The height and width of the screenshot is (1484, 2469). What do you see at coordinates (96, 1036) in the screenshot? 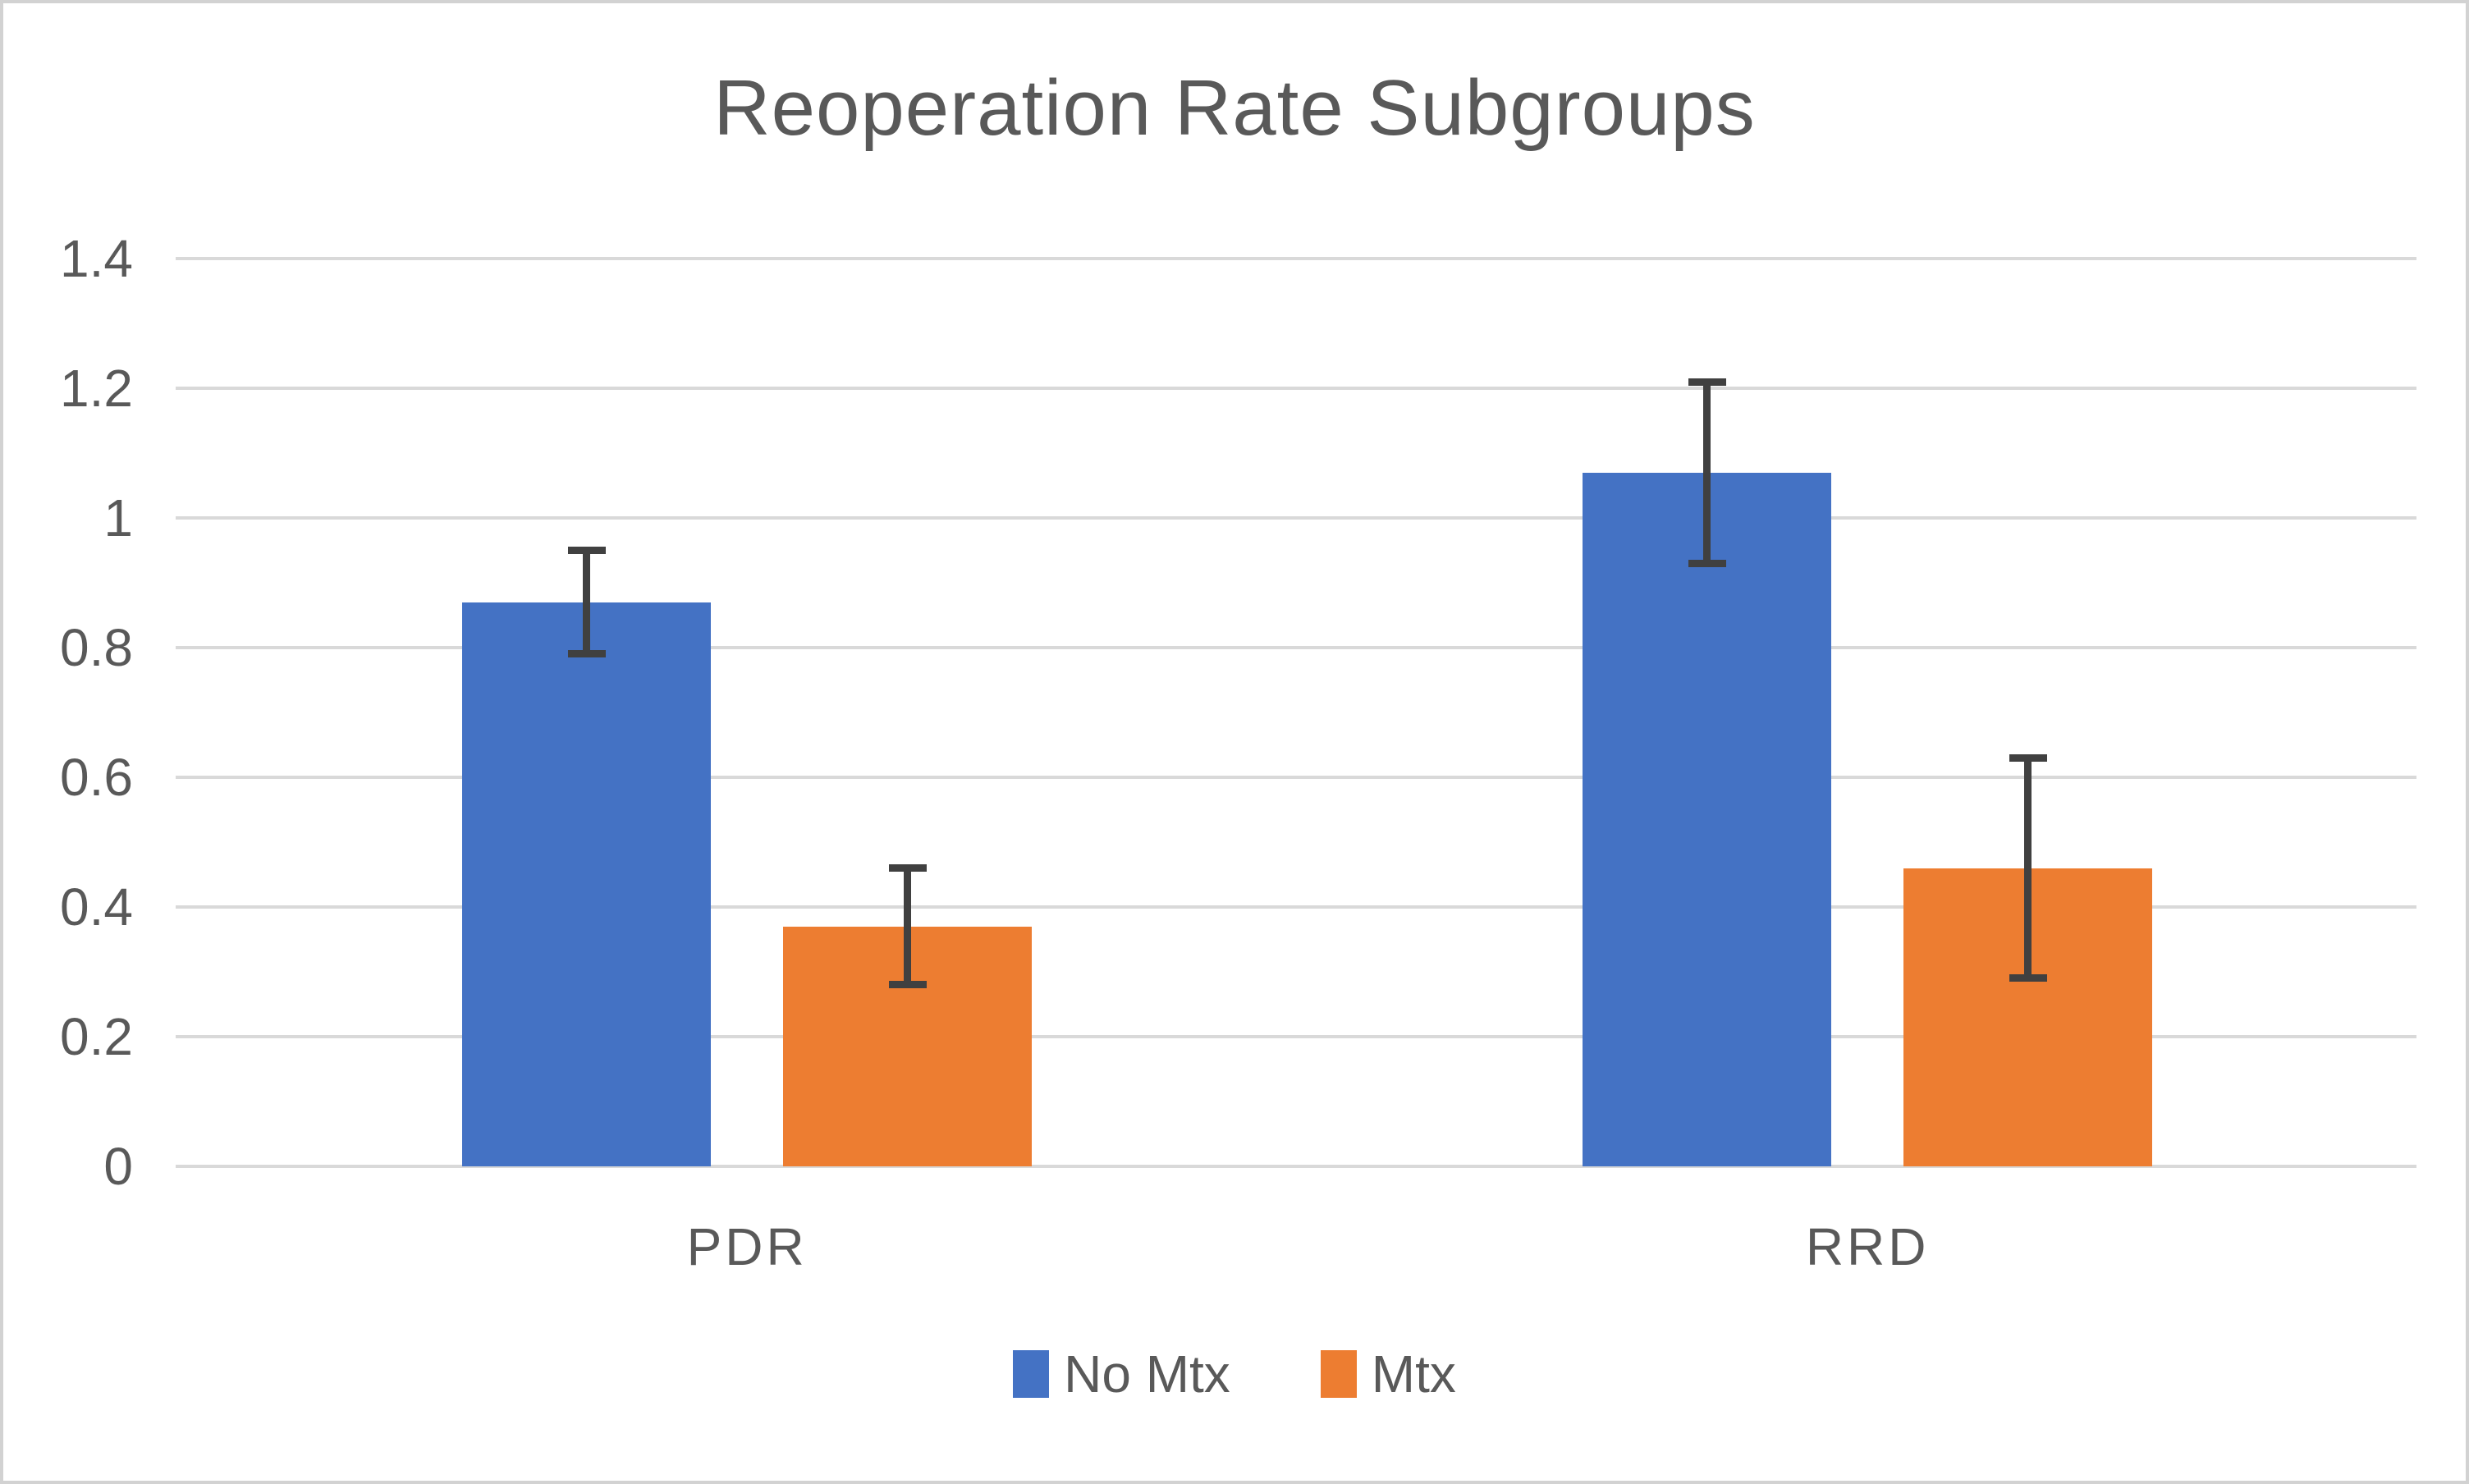
I see `y-axis-tick-label-0-2: 0.2` at bounding box center [96, 1036].